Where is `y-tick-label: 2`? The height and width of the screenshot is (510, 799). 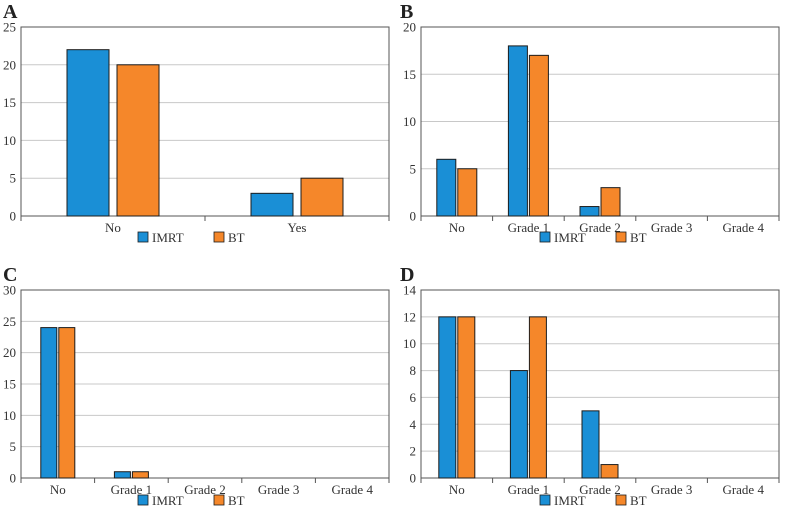
y-tick-label: 2 is located at coordinates (413, 451).